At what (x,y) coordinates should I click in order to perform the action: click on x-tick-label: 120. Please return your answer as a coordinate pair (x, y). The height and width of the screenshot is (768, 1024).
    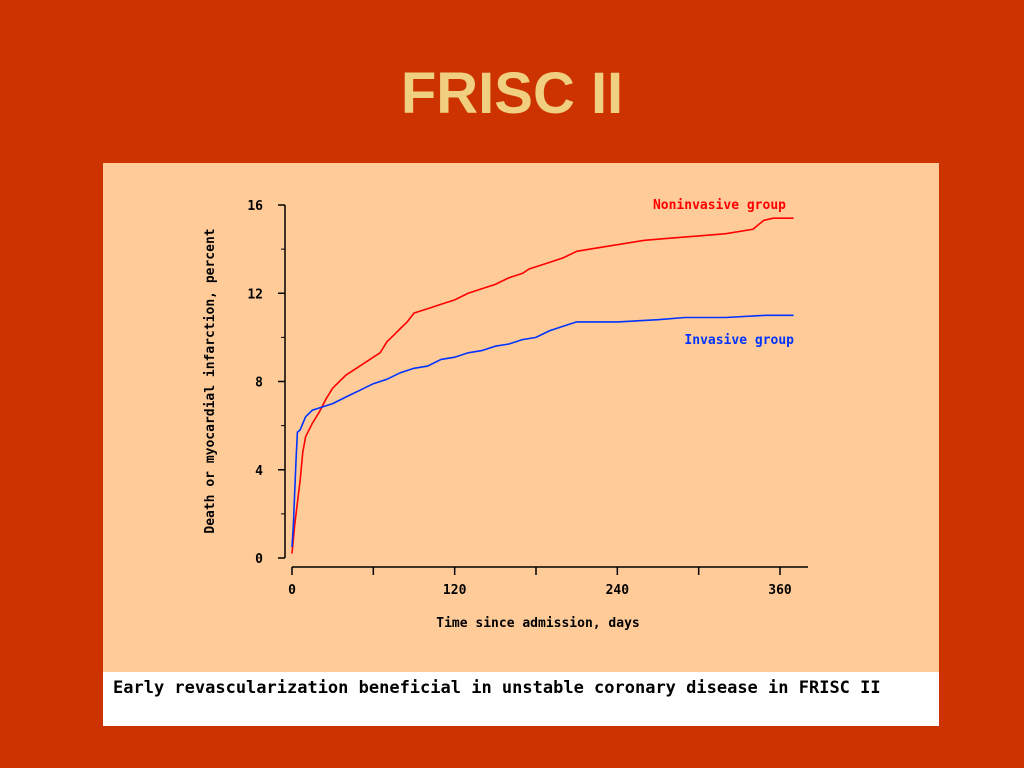
    Looking at the image, I should click on (455, 590).